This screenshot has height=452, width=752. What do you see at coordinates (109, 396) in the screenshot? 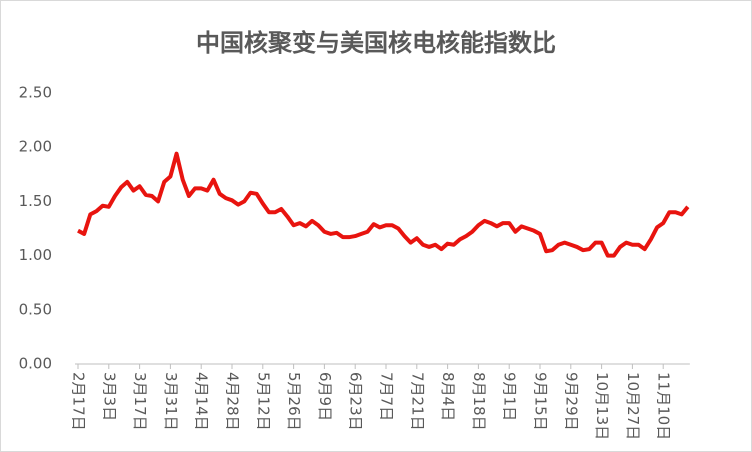
I see `x-tick-label: 3月3日` at bounding box center [109, 396].